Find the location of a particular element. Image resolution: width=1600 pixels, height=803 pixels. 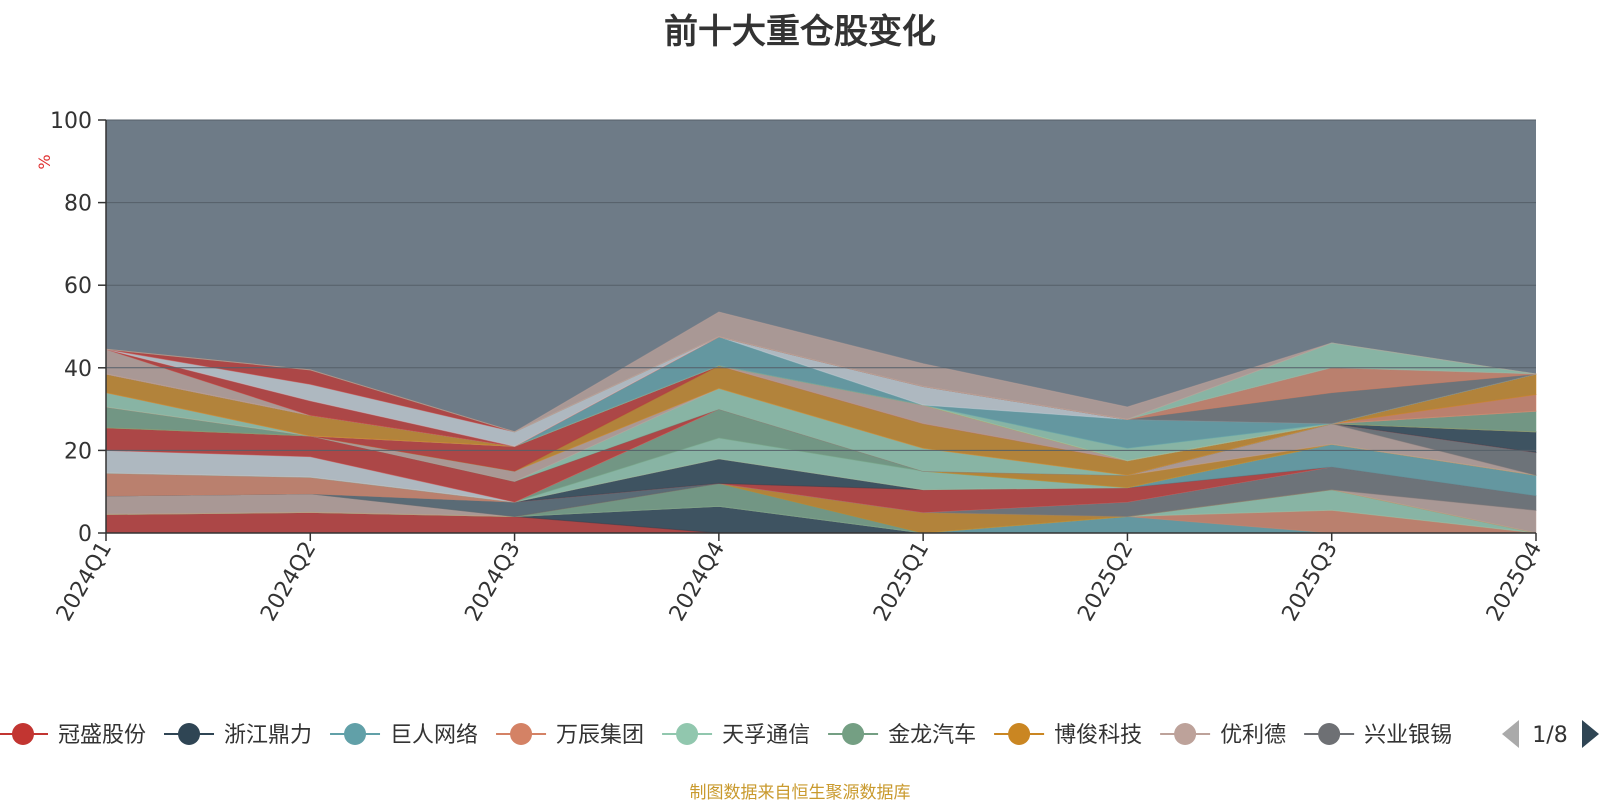

x-tick-label: 2024Q3 is located at coordinates (492, 582).